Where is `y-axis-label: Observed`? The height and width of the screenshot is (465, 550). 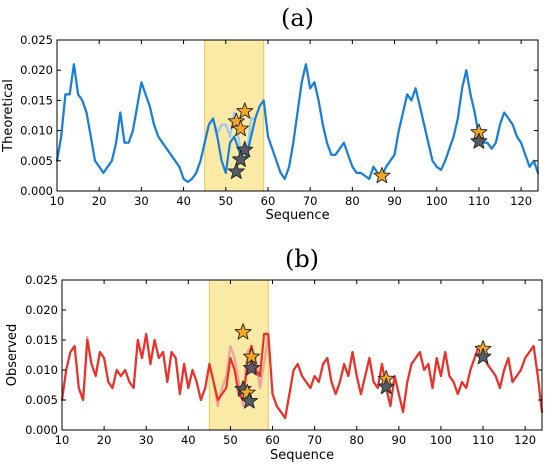
y-axis-label: Observed is located at coordinates (12, 355).